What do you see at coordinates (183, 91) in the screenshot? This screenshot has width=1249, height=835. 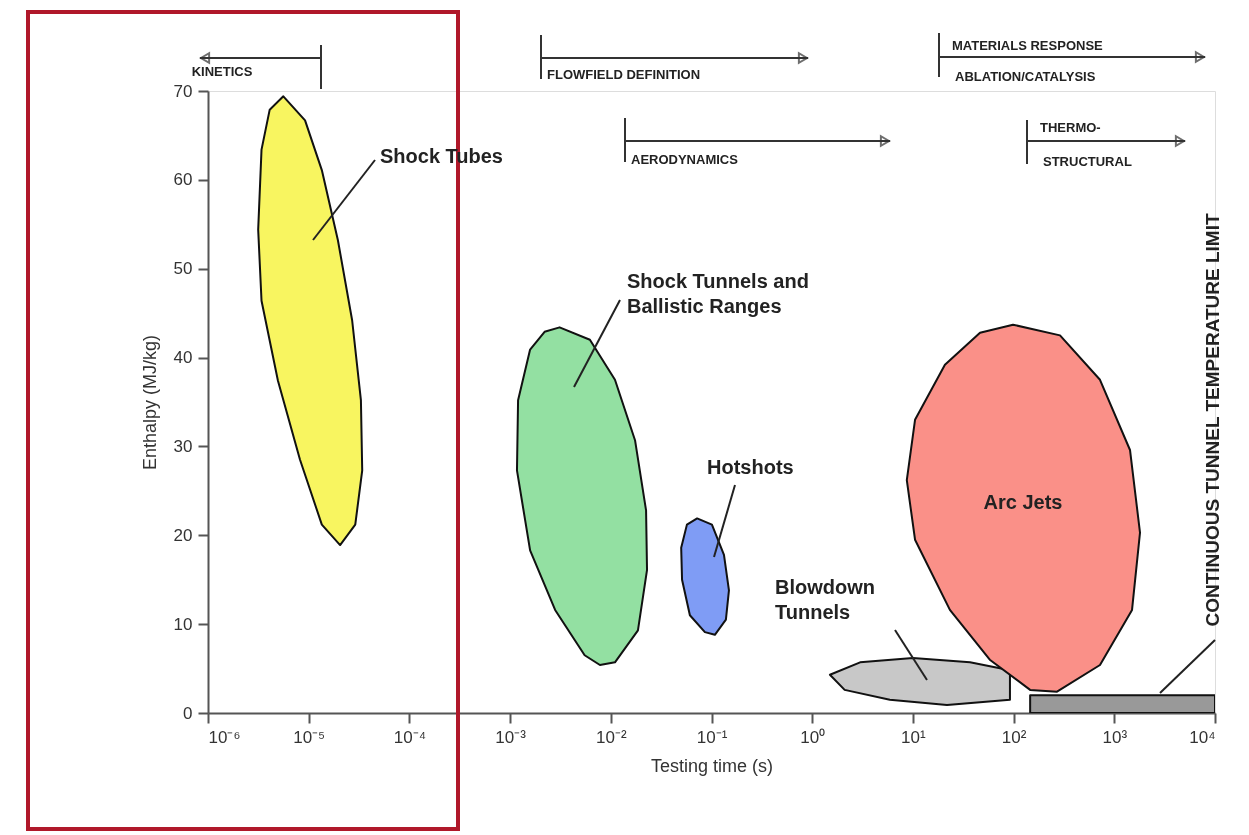 I see `y-tick-label: 70` at bounding box center [183, 91].